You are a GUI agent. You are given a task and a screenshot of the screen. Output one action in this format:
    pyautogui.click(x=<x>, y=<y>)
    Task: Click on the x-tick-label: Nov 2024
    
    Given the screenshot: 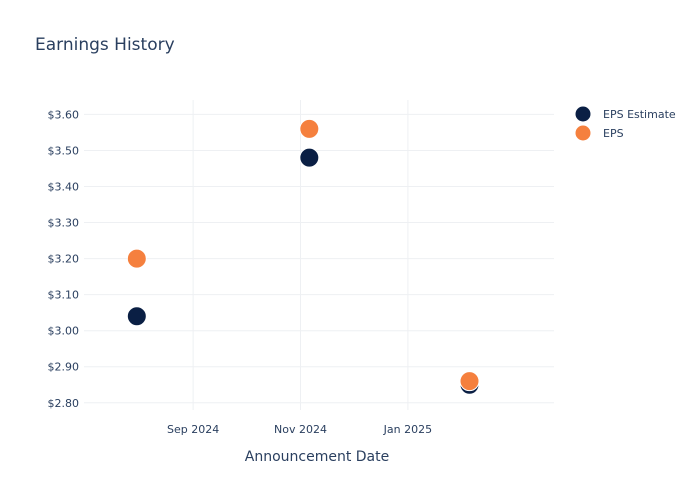 What is the action you would take?
    pyautogui.click(x=300, y=429)
    